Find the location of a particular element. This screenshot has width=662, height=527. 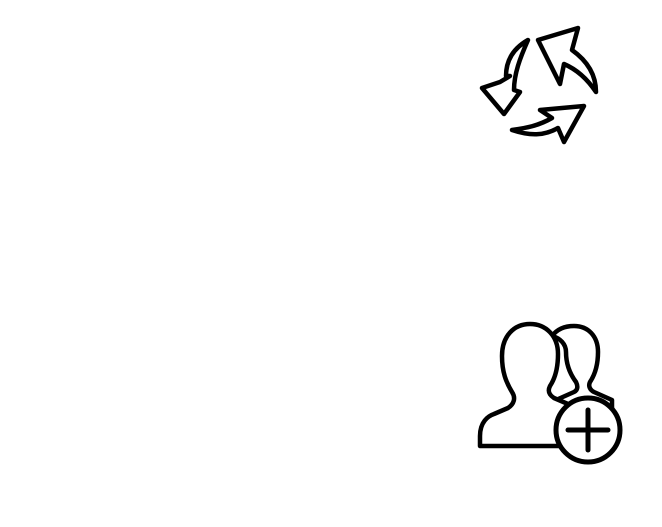

add-users-icon is located at coordinates (550, 393).